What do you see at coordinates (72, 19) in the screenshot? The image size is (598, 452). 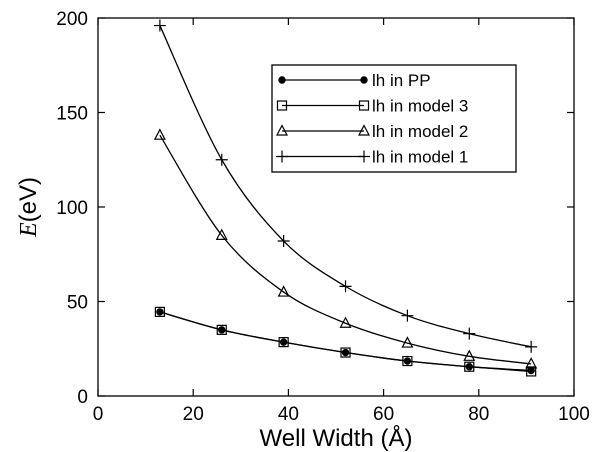 I see `y-tick-label: 200` at bounding box center [72, 19].